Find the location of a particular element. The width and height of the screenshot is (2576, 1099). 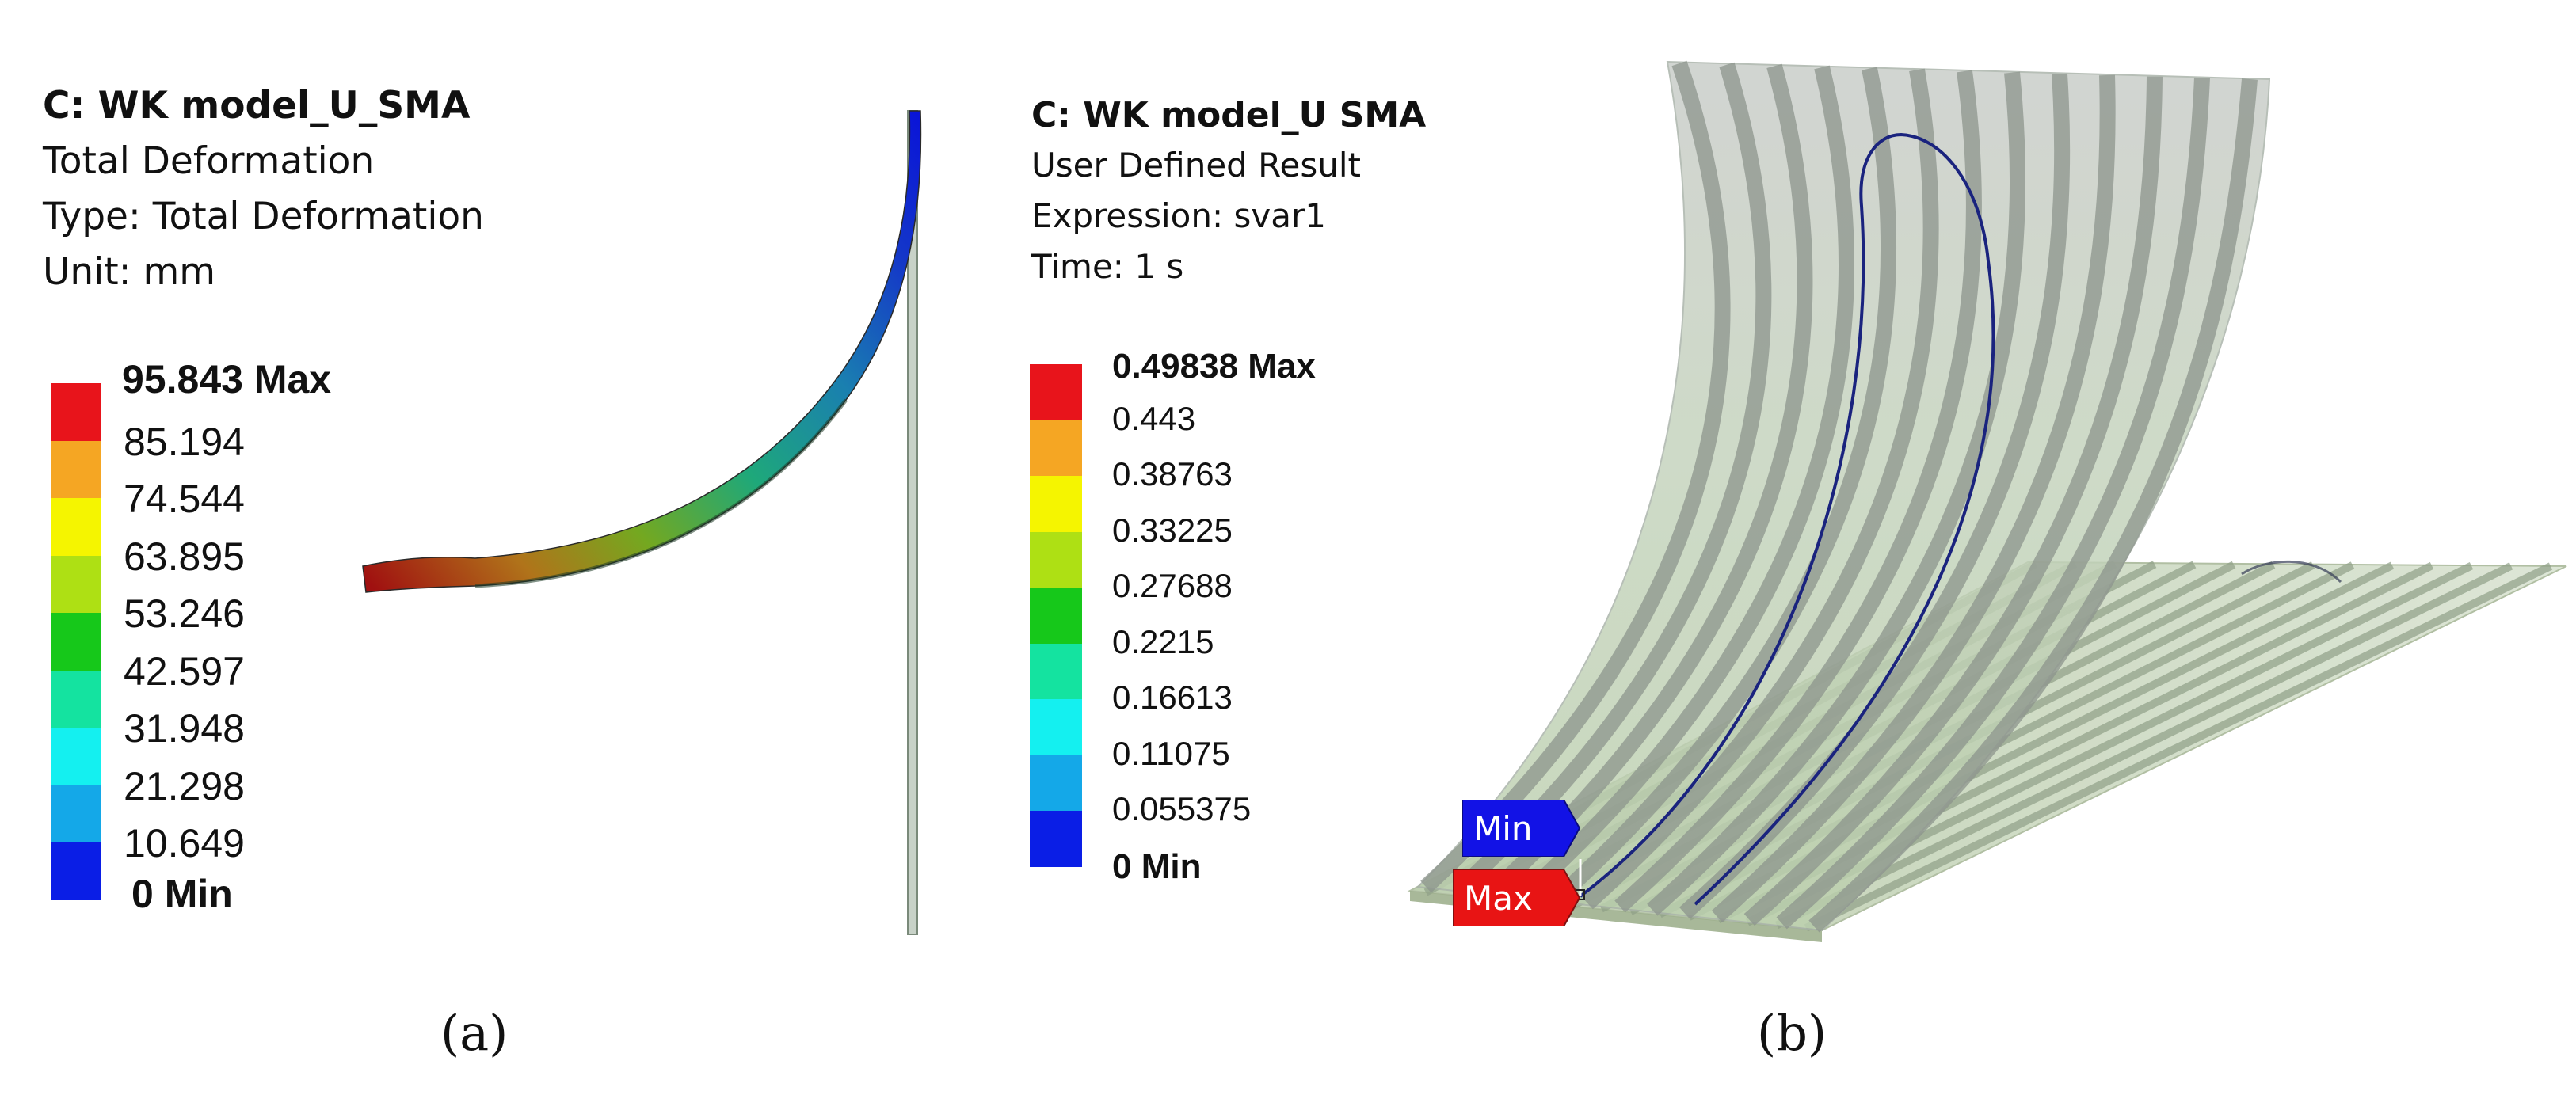

legend-value: 0.27688 is located at coordinates (1173, 585).